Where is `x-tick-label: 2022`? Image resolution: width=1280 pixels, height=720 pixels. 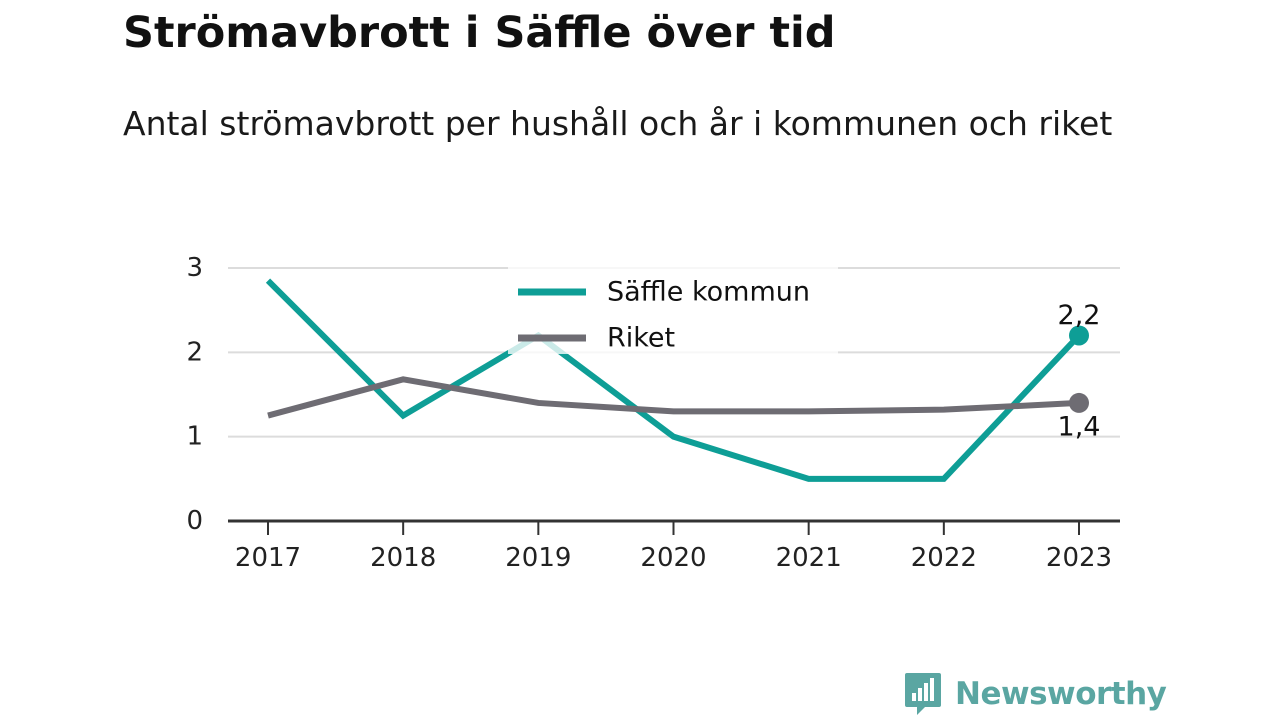
x-tick-label: 2022 is located at coordinates (944, 558).